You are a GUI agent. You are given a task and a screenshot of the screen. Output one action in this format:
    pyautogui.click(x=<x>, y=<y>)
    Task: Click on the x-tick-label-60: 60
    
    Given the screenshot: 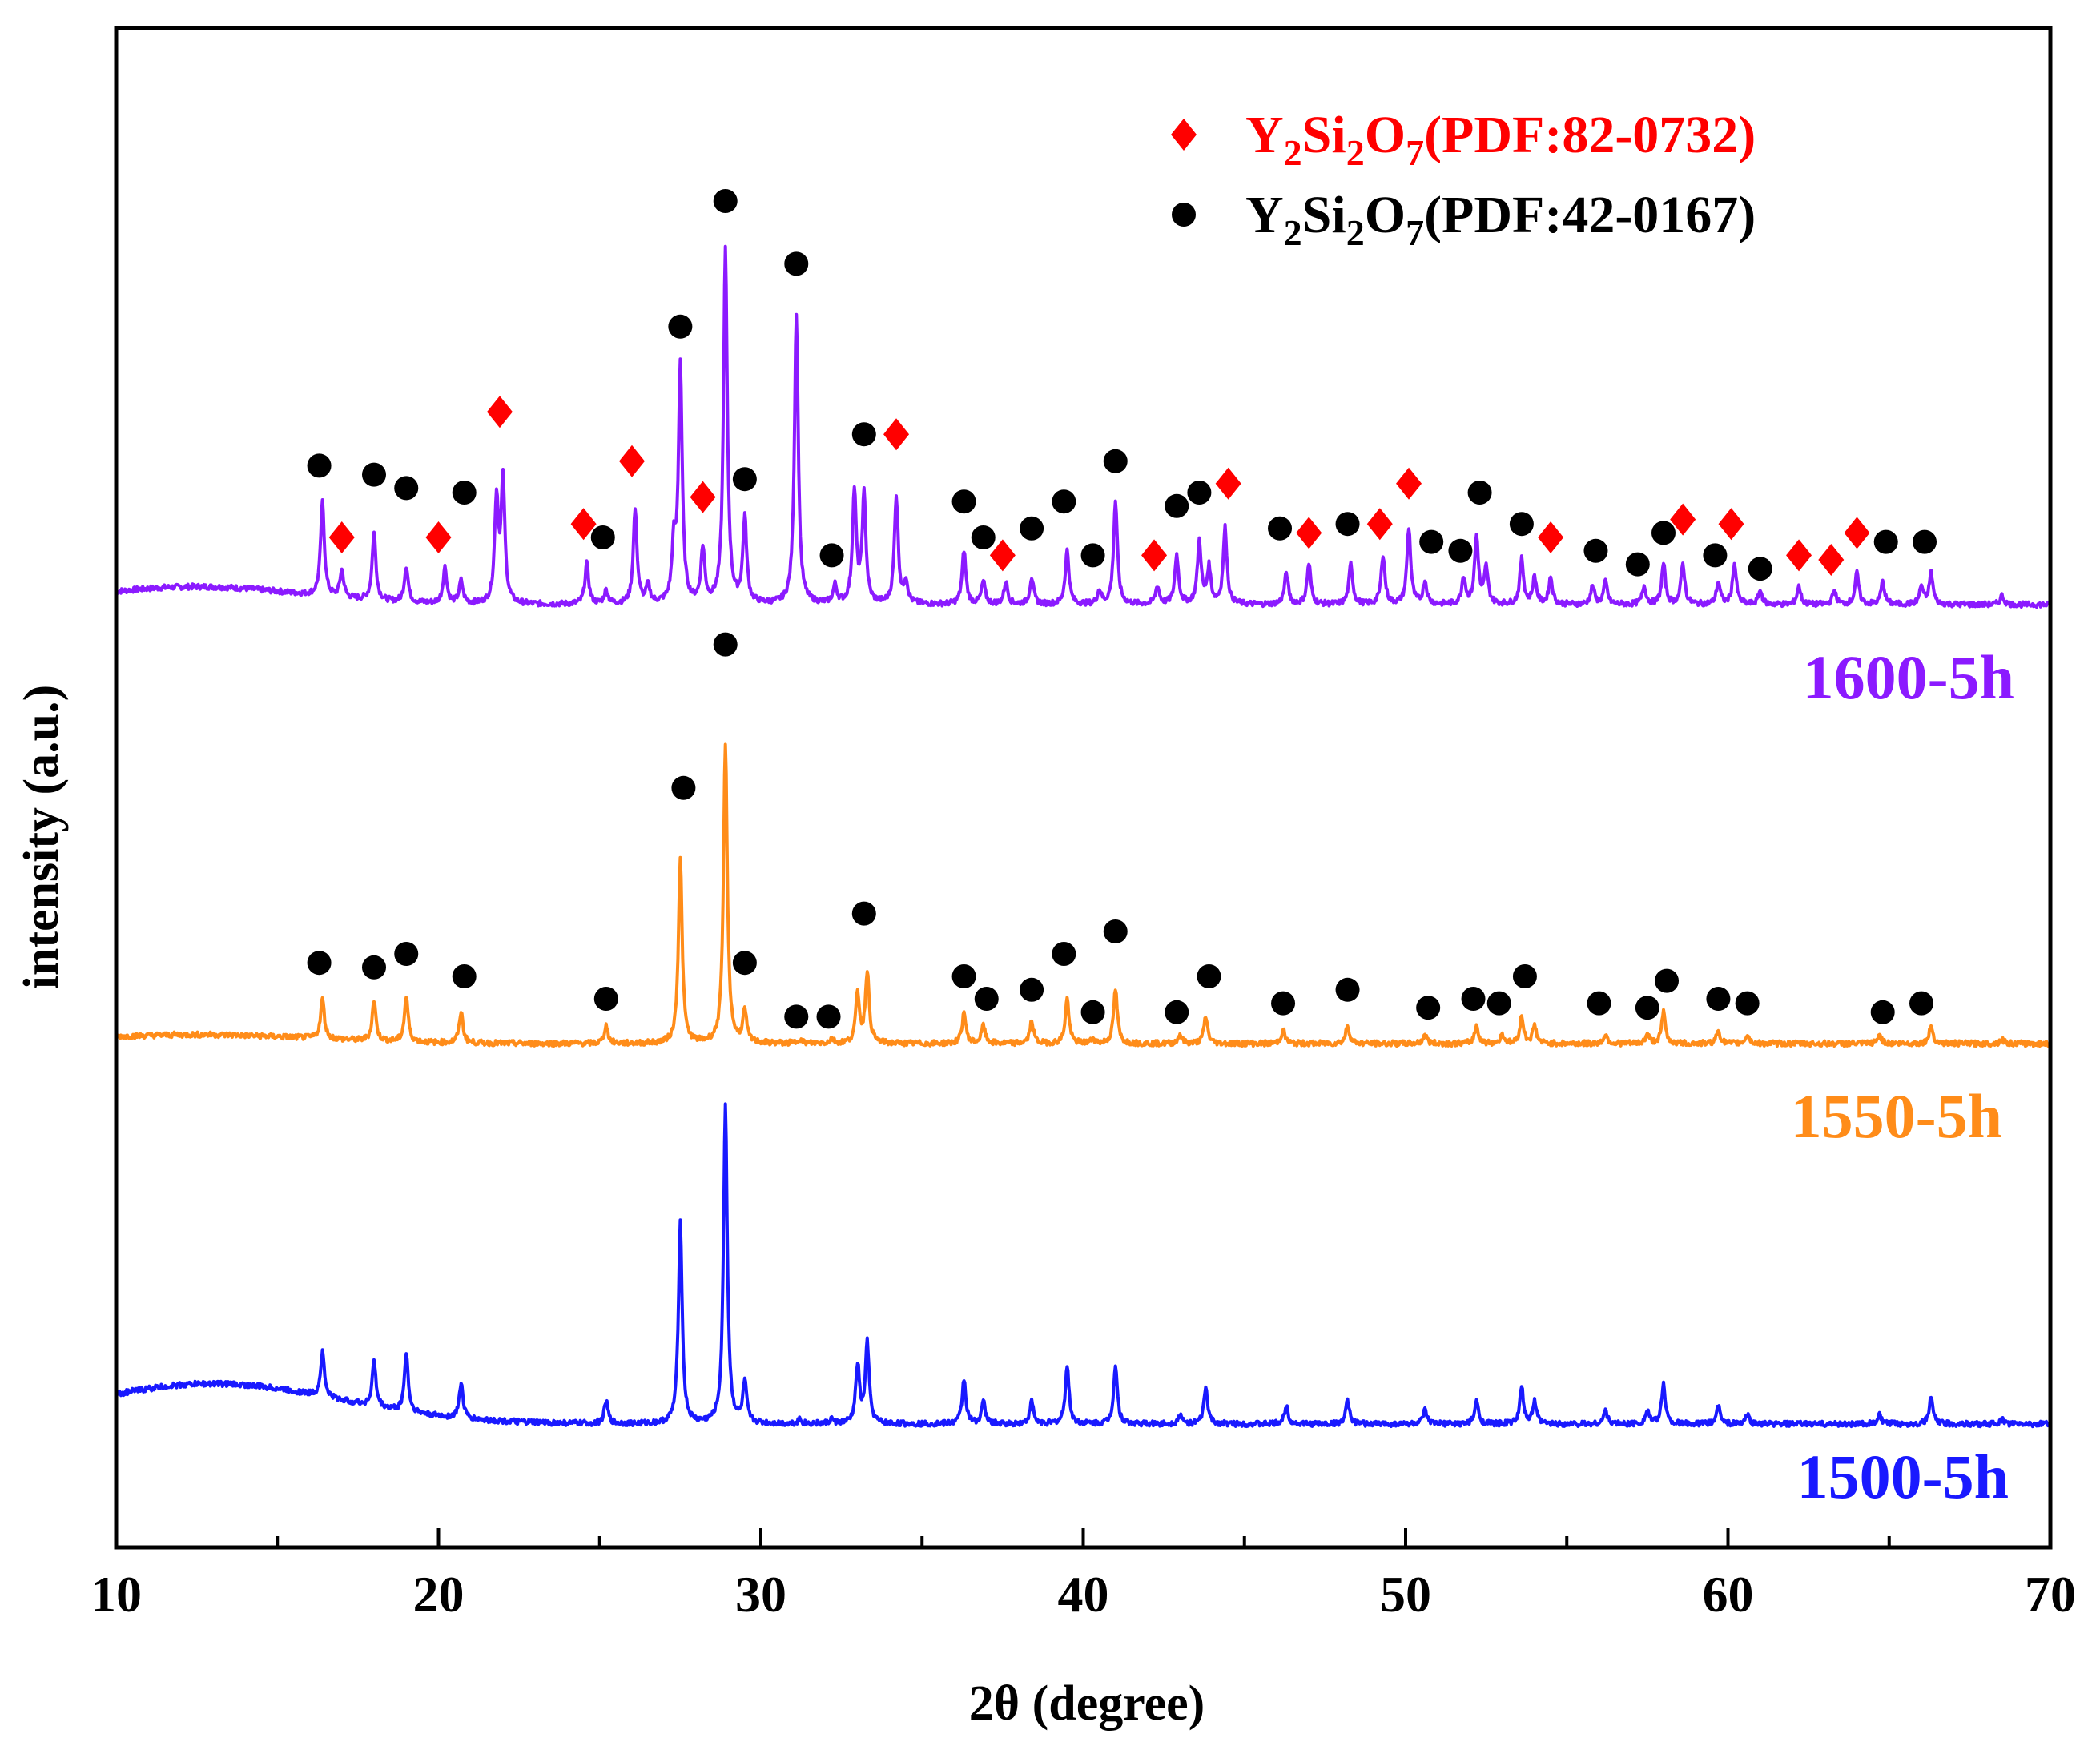 What is the action you would take?
    pyautogui.click(x=1729, y=1594)
    